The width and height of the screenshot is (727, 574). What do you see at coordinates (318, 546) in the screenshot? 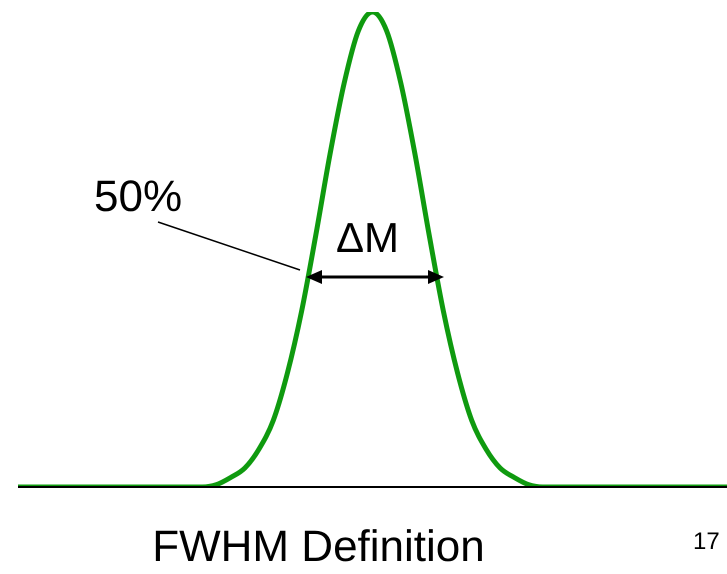
I see `x-axis-title: FWHM Definition` at bounding box center [318, 546].